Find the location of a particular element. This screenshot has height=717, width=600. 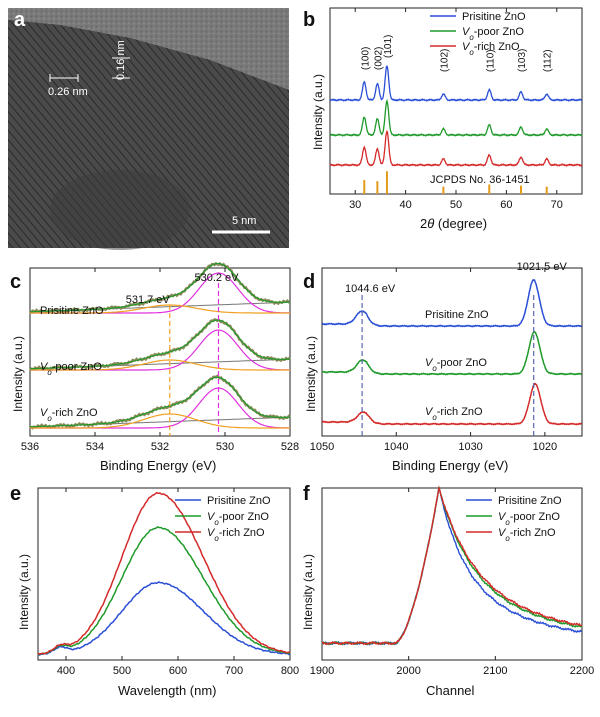

panel-b-legend-label-1: Vo-poor ZnO is located at coordinates (493, 34).